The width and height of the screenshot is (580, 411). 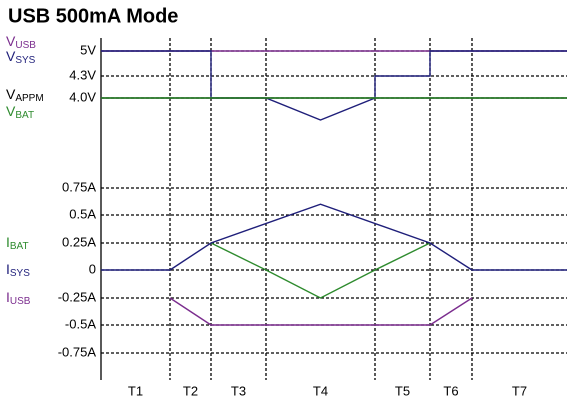 I want to click on period-label: T7, so click(x=519, y=390).